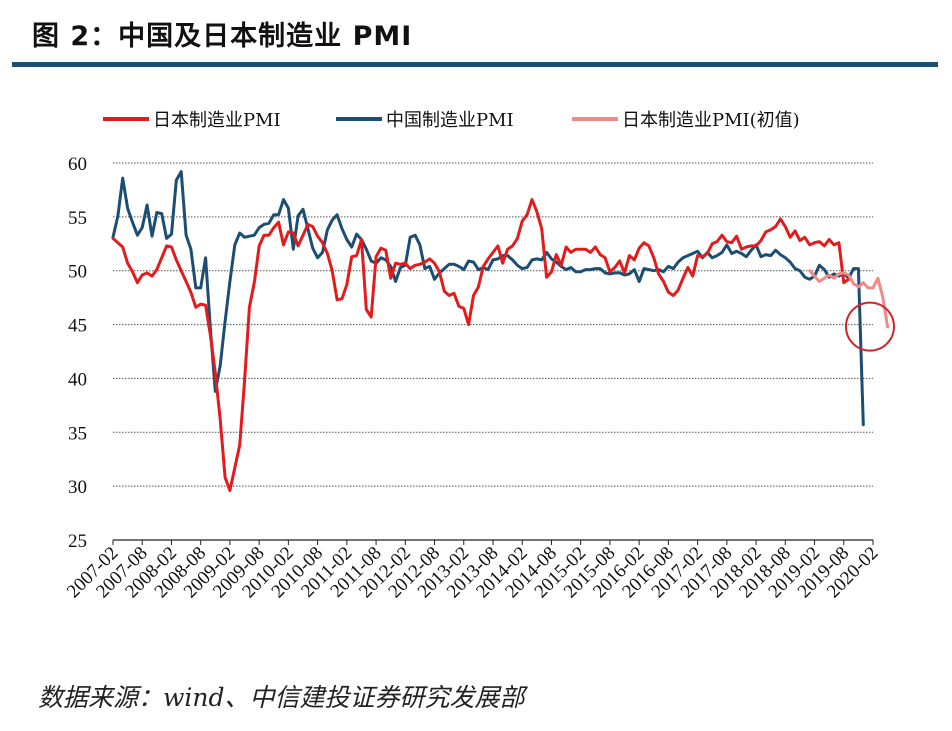  I want to click on source-note: 数据来源：wind、中信建投证券研究发展部, so click(281, 697).